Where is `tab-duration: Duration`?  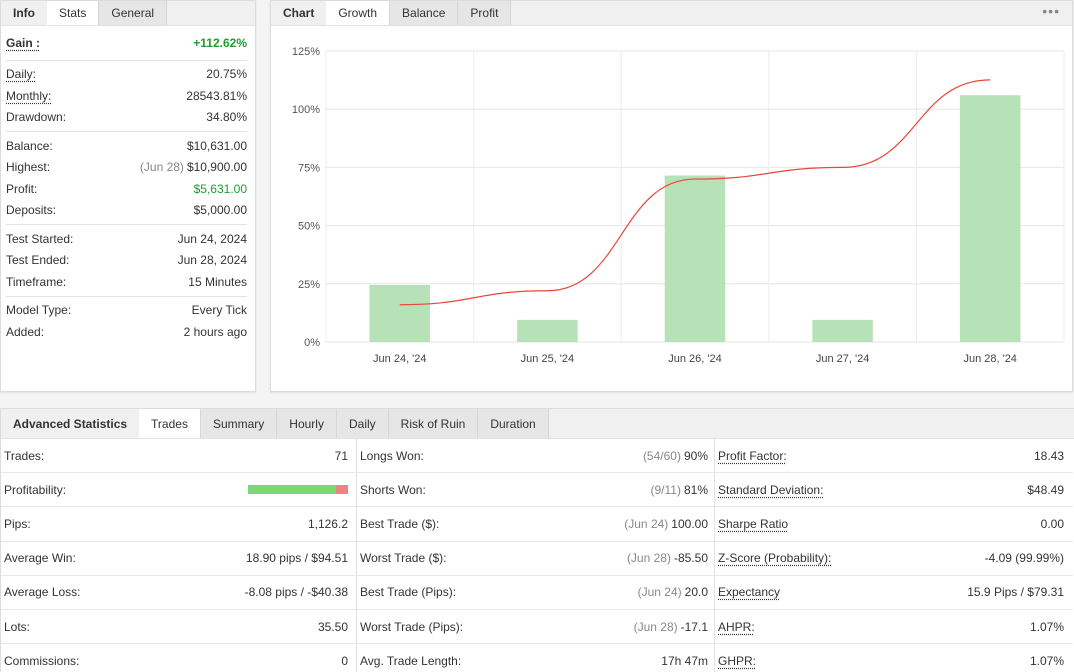 tab-duration: Duration is located at coordinates (513, 423).